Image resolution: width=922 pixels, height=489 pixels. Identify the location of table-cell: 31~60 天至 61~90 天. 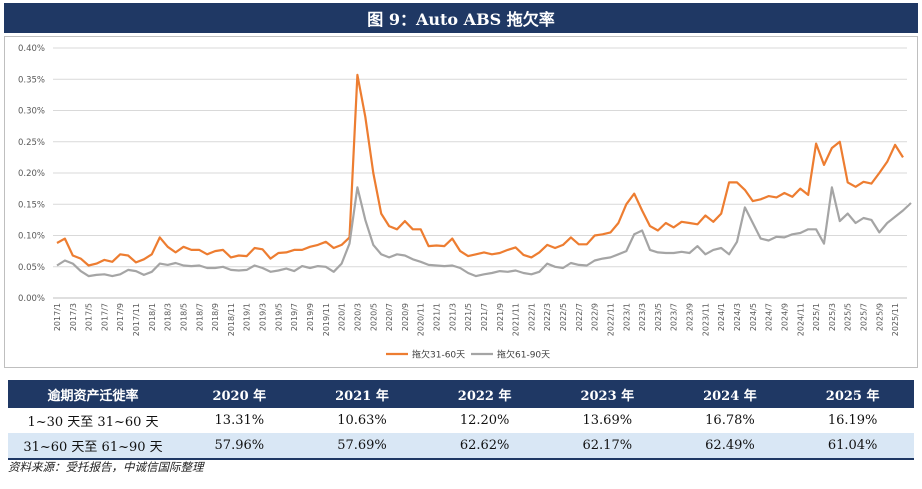
(93, 446).